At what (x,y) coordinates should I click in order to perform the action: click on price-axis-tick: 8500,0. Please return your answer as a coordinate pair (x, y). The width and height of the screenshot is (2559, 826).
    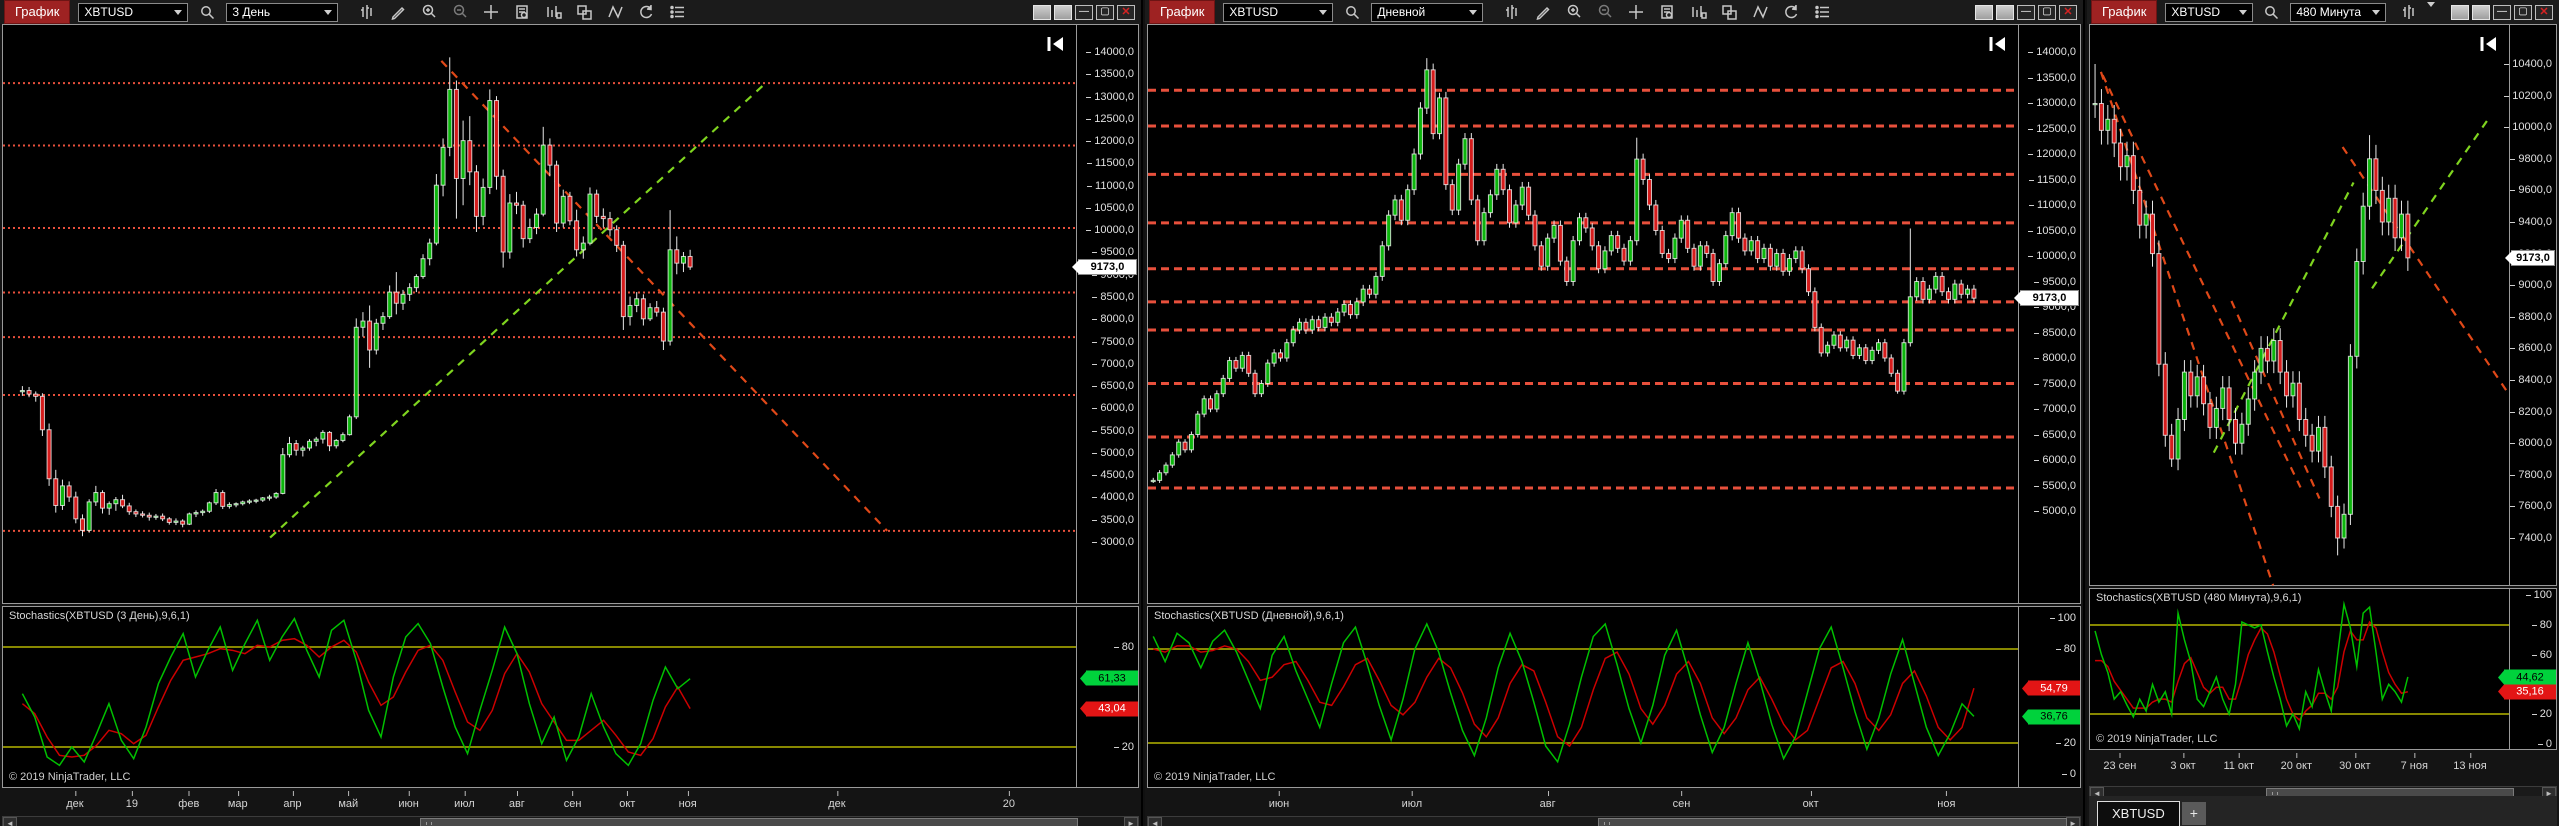
    Looking at the image, I should click on (1113, 297).